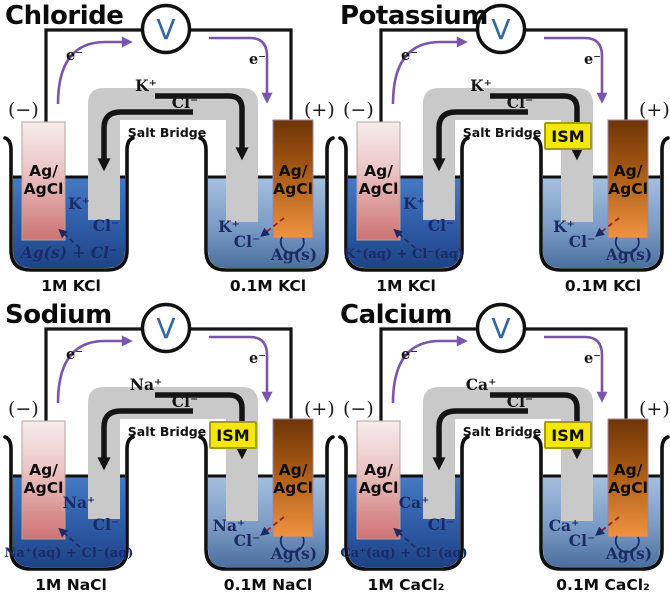 The height and width of the screenshot is (599, 670). I want to click on right-cation-label: Na⁺, so click(229, 525).